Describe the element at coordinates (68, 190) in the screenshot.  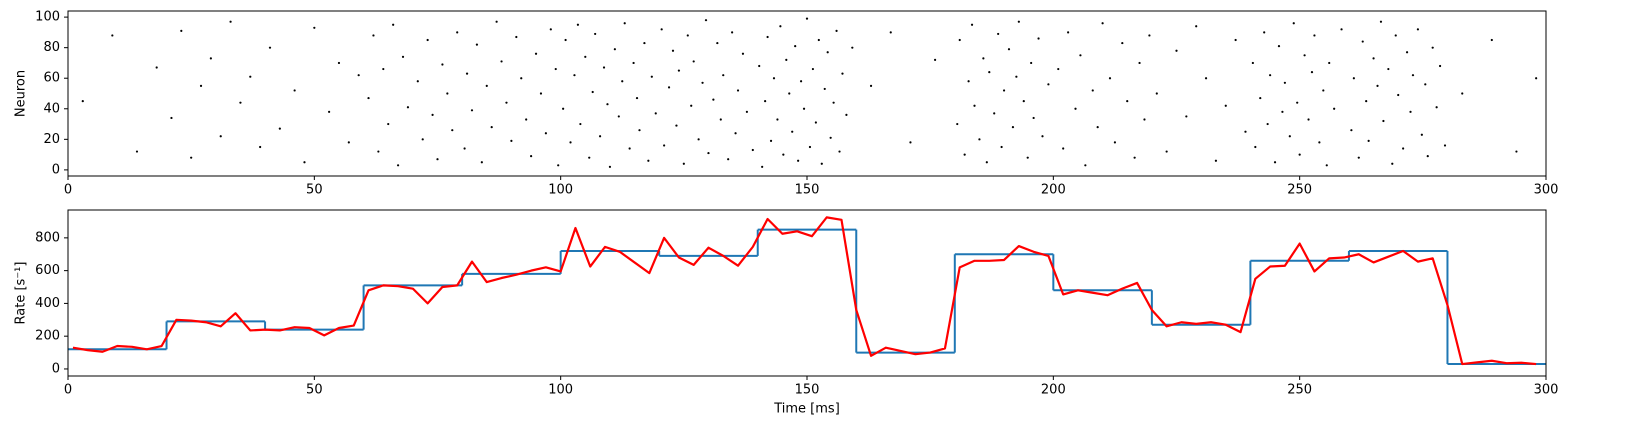
I see `x-tick-label: 0` at that location.